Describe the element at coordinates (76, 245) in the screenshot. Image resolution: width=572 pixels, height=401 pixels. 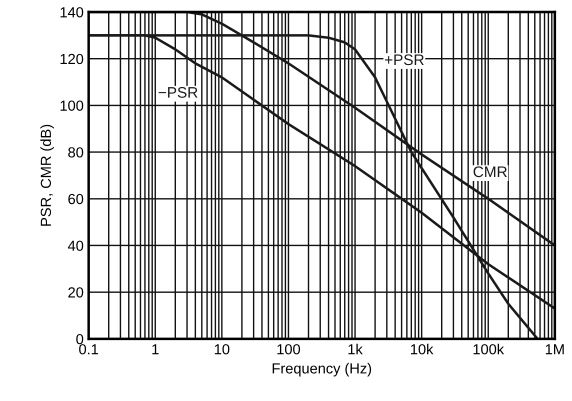
I see `y-tick-label: 40` at that location.